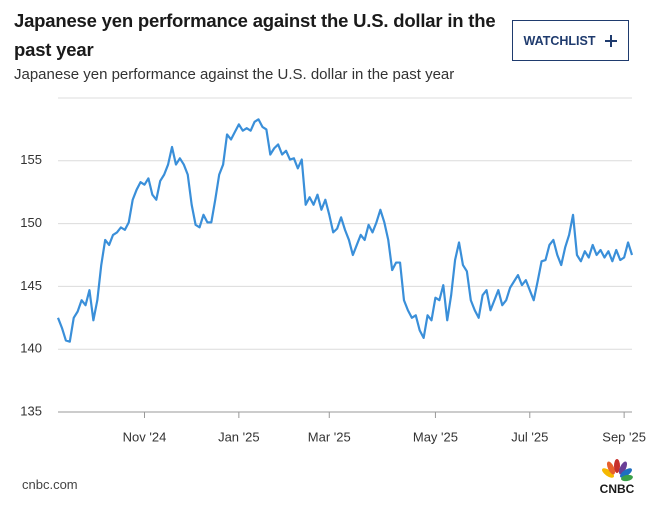 Image resolution: width=655 pixels, height=510 pixels. Describe the element at coordinates (239, 436) in the screenshot. I see `x-tick-label: Jan '25` at that location.